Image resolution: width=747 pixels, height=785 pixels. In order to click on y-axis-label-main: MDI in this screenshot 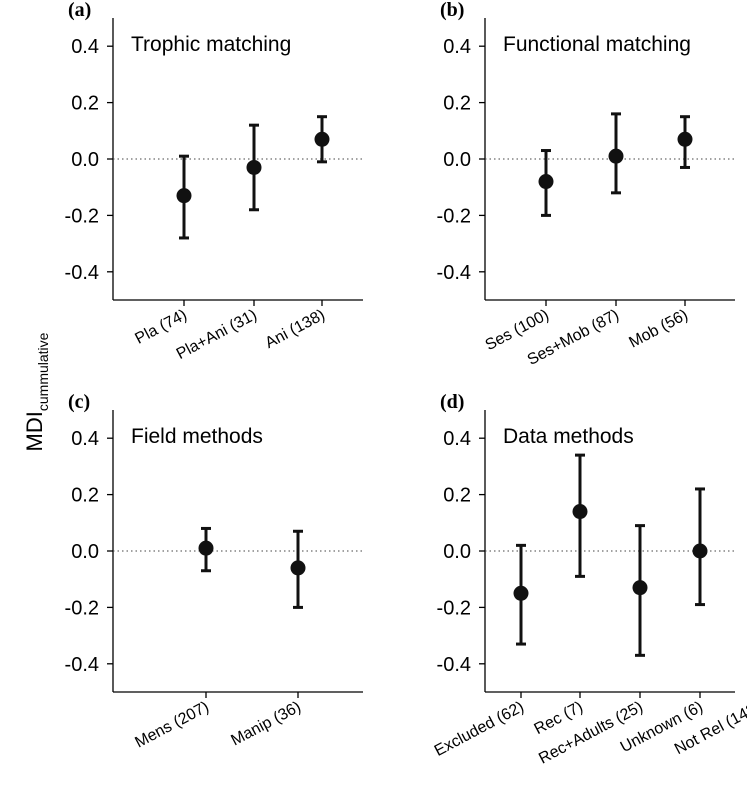, I will do `click(34, 431)`.